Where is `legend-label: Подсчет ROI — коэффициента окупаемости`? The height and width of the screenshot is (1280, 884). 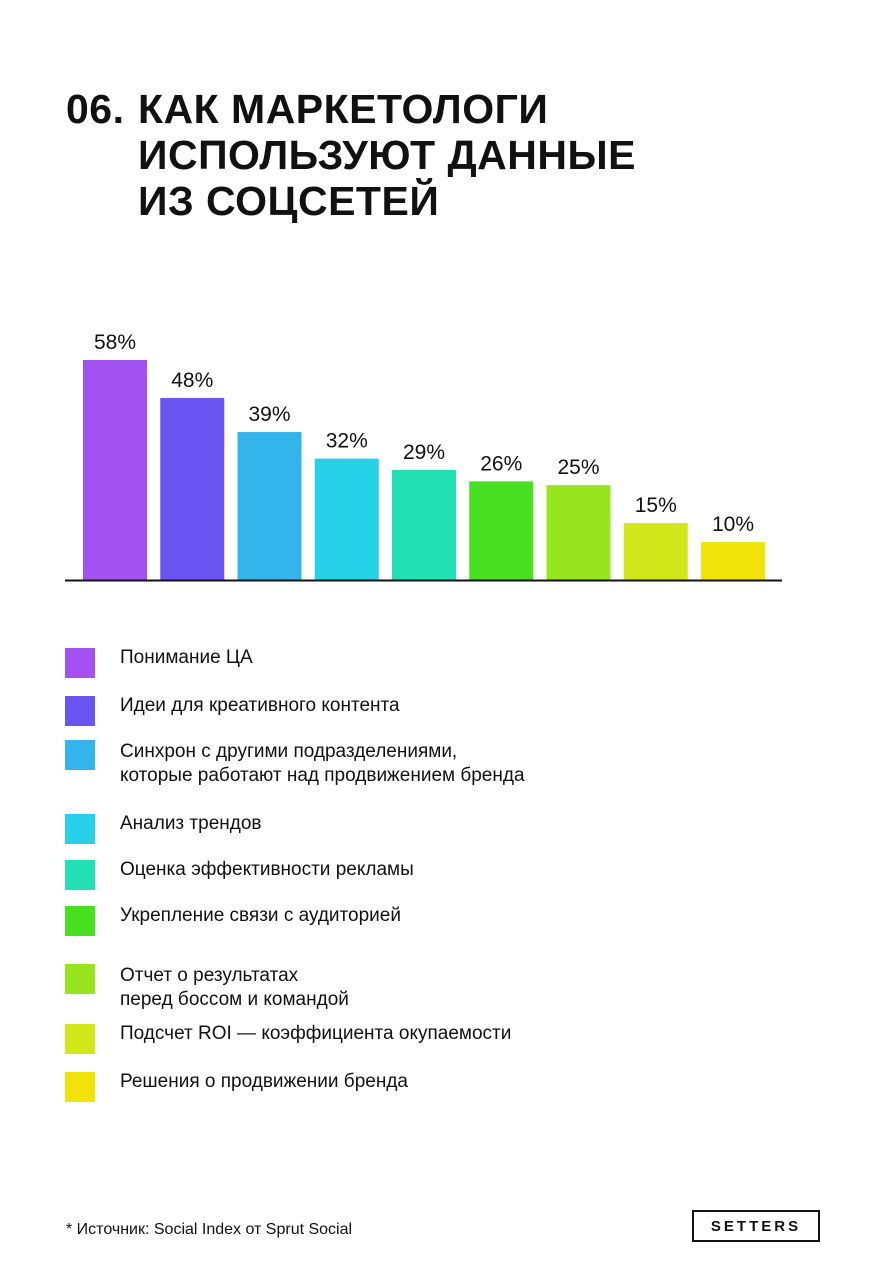 legend-label: Подсчет ROI — коэффициента окупаемости is located at coordinates (316, 1033).